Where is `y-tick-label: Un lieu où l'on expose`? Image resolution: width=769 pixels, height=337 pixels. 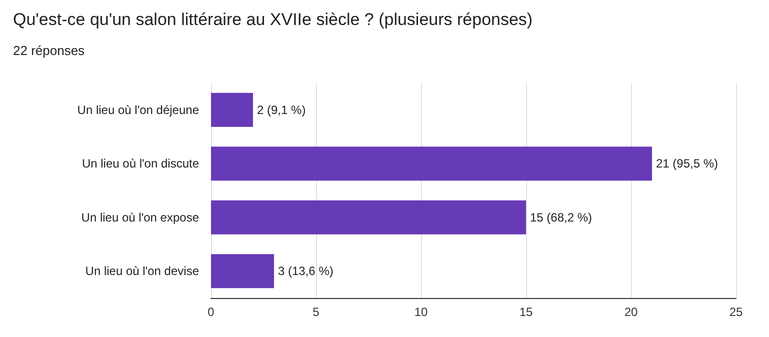
y-tick-label: Un lieu où l'on expose is located at coordinates (140, 217).